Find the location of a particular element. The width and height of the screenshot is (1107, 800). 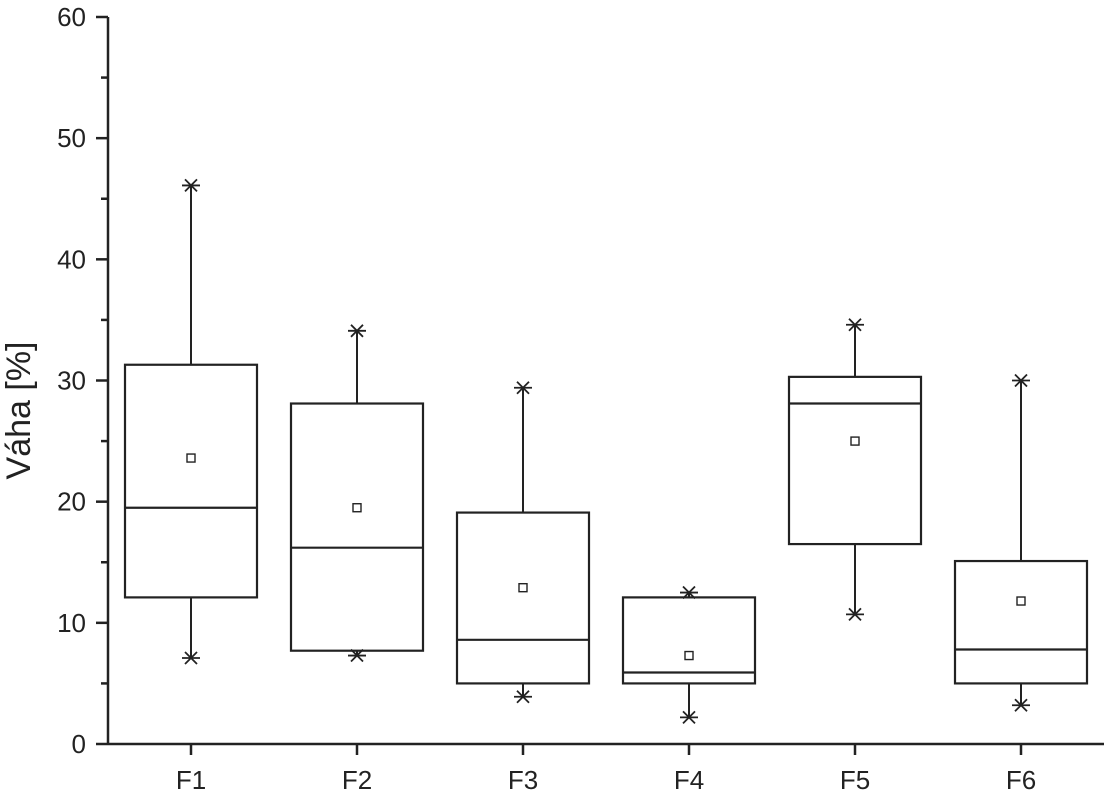

x-axis-ticks: F1 F2 F3 F4 F5 F6 is located at coordinates (606, 769).